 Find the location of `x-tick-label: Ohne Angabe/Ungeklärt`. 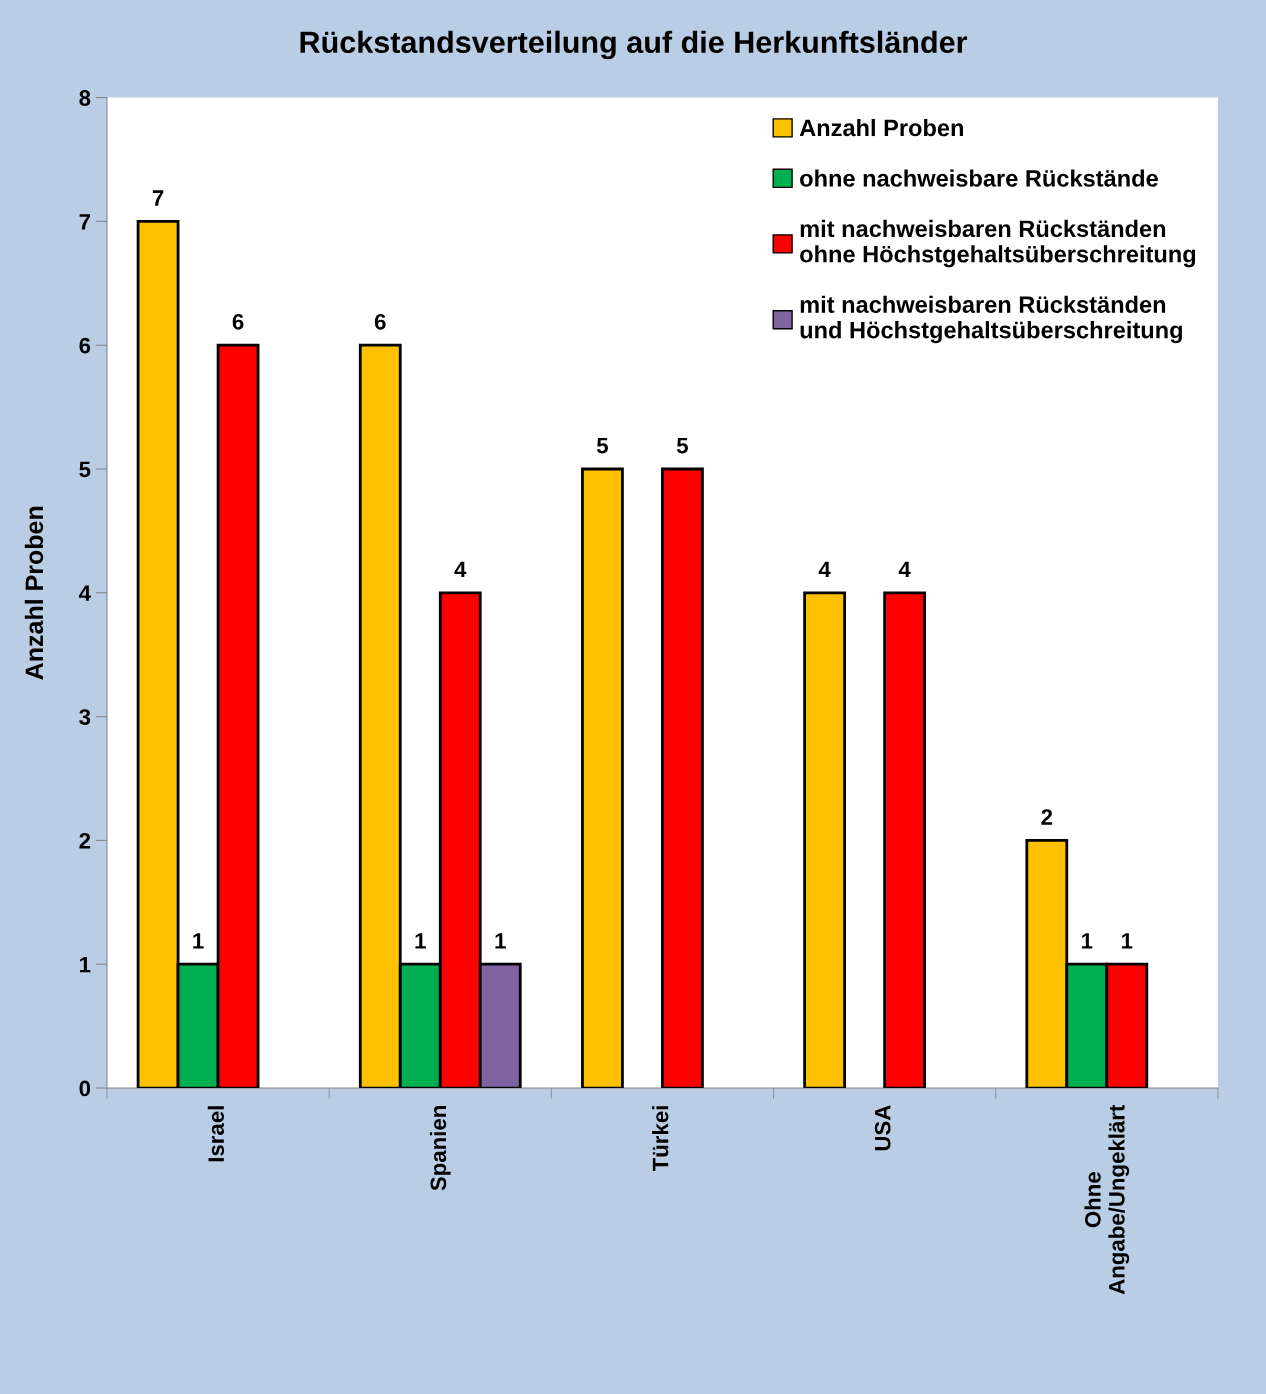

x-tick-label: Ohne Angabe/Ungeklärt is located at coordinates (1107, 1199).